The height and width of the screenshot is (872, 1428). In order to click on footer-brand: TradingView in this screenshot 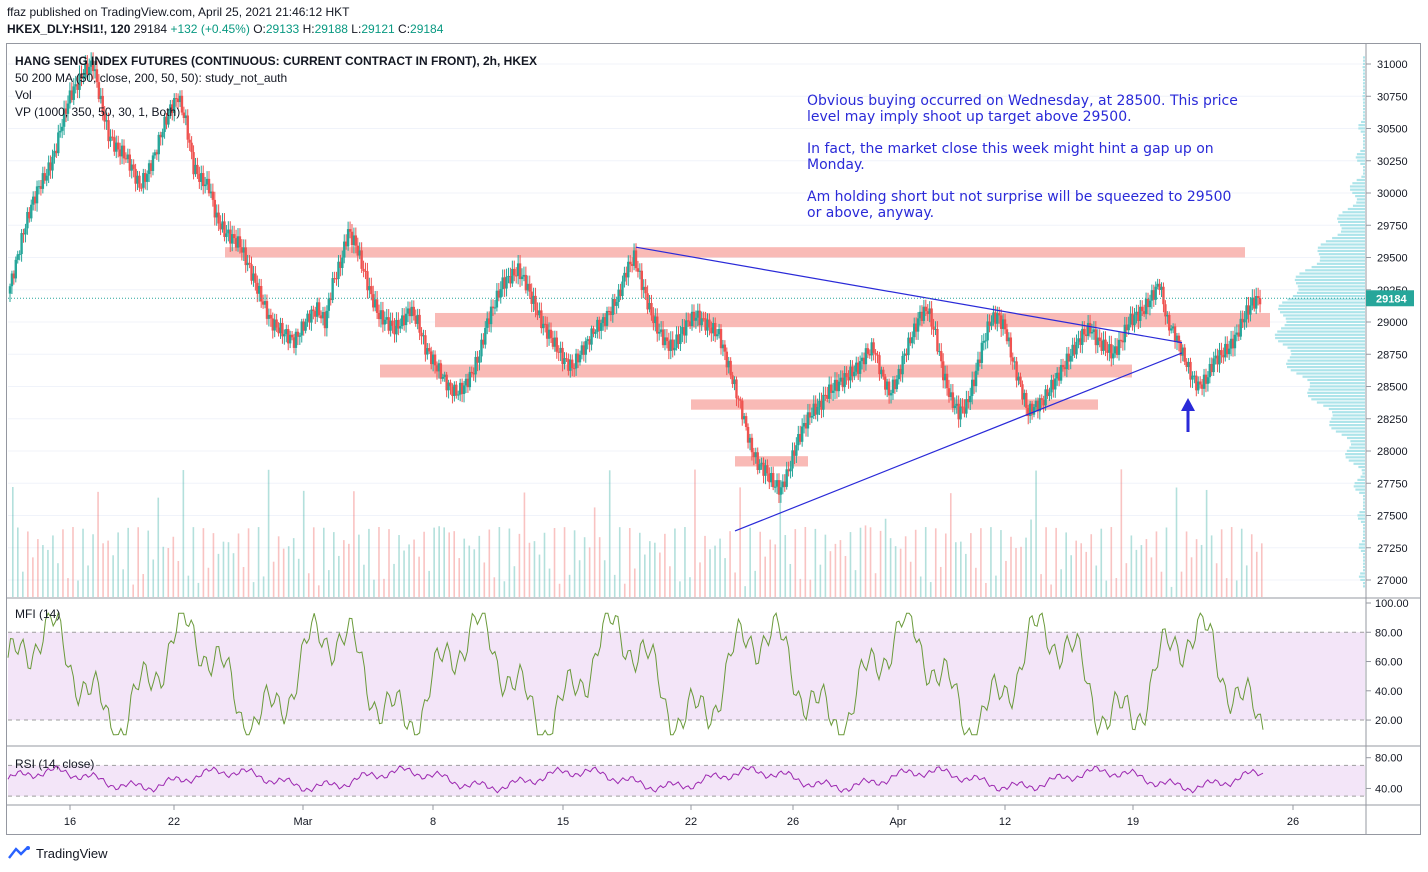, I will do `click(72, 853)`.